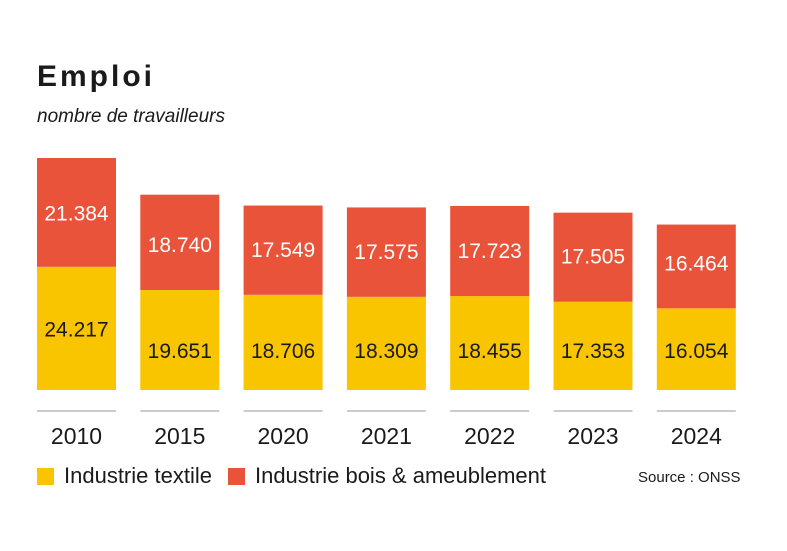 The width and height of the screenshot is (787, 551). Describe the element at coordinates (593, 351) in the screenshot. I see `value-label-textile-2023: 17.353` at that location.